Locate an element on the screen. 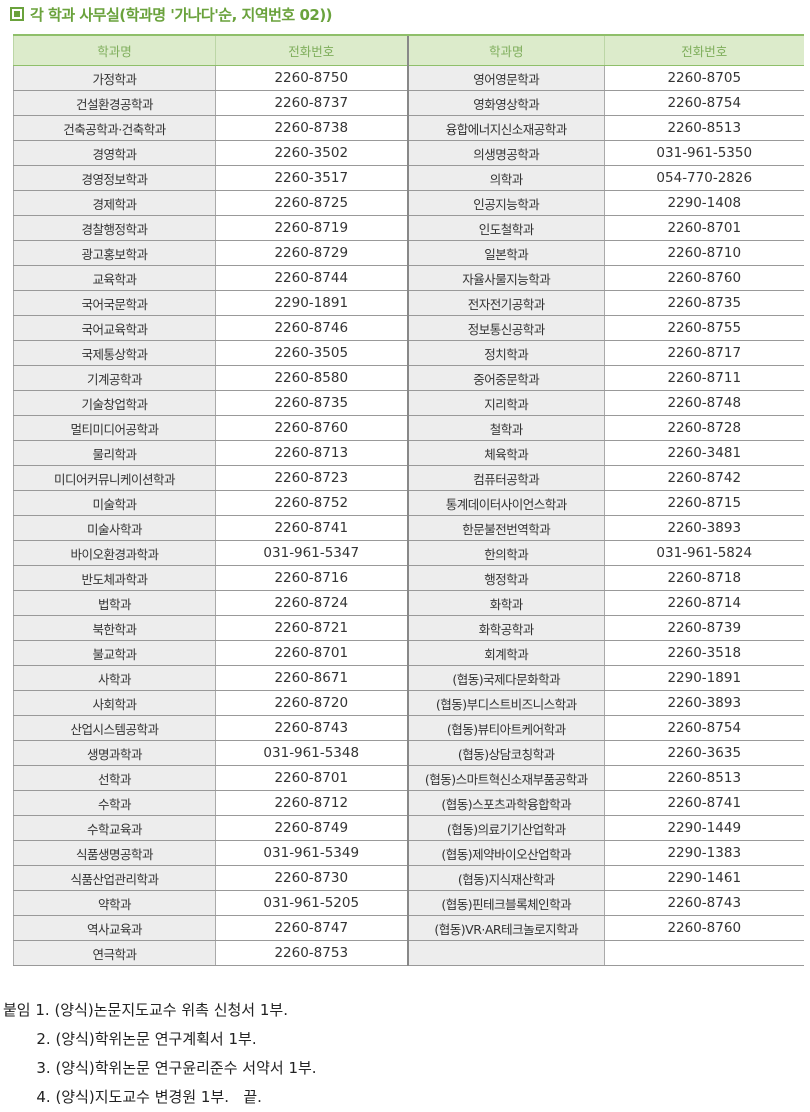 The height and width of the screenshot is (1112, 810). phone-cell: 2260-8717 is located at coordinates (704, 353).